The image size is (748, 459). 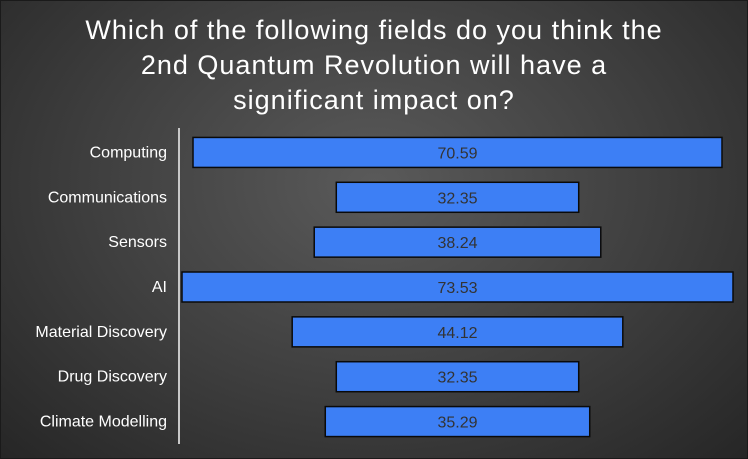 I want to click on category-label: Computing, so click(x=128, y=152).